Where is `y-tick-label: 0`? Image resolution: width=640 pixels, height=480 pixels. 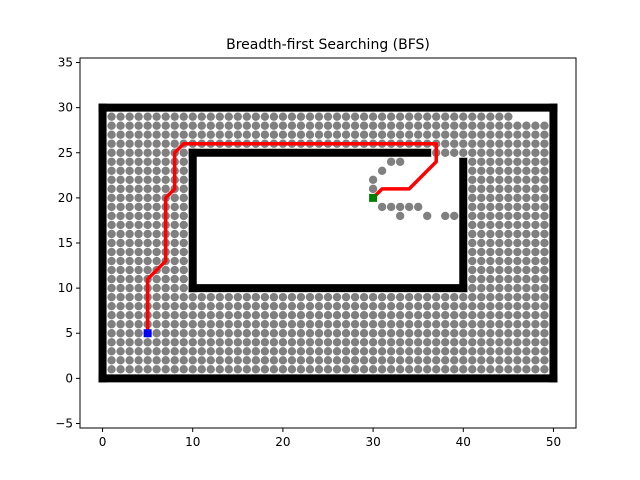 y-tick-label: 0 is located at coordinates (69, 378).